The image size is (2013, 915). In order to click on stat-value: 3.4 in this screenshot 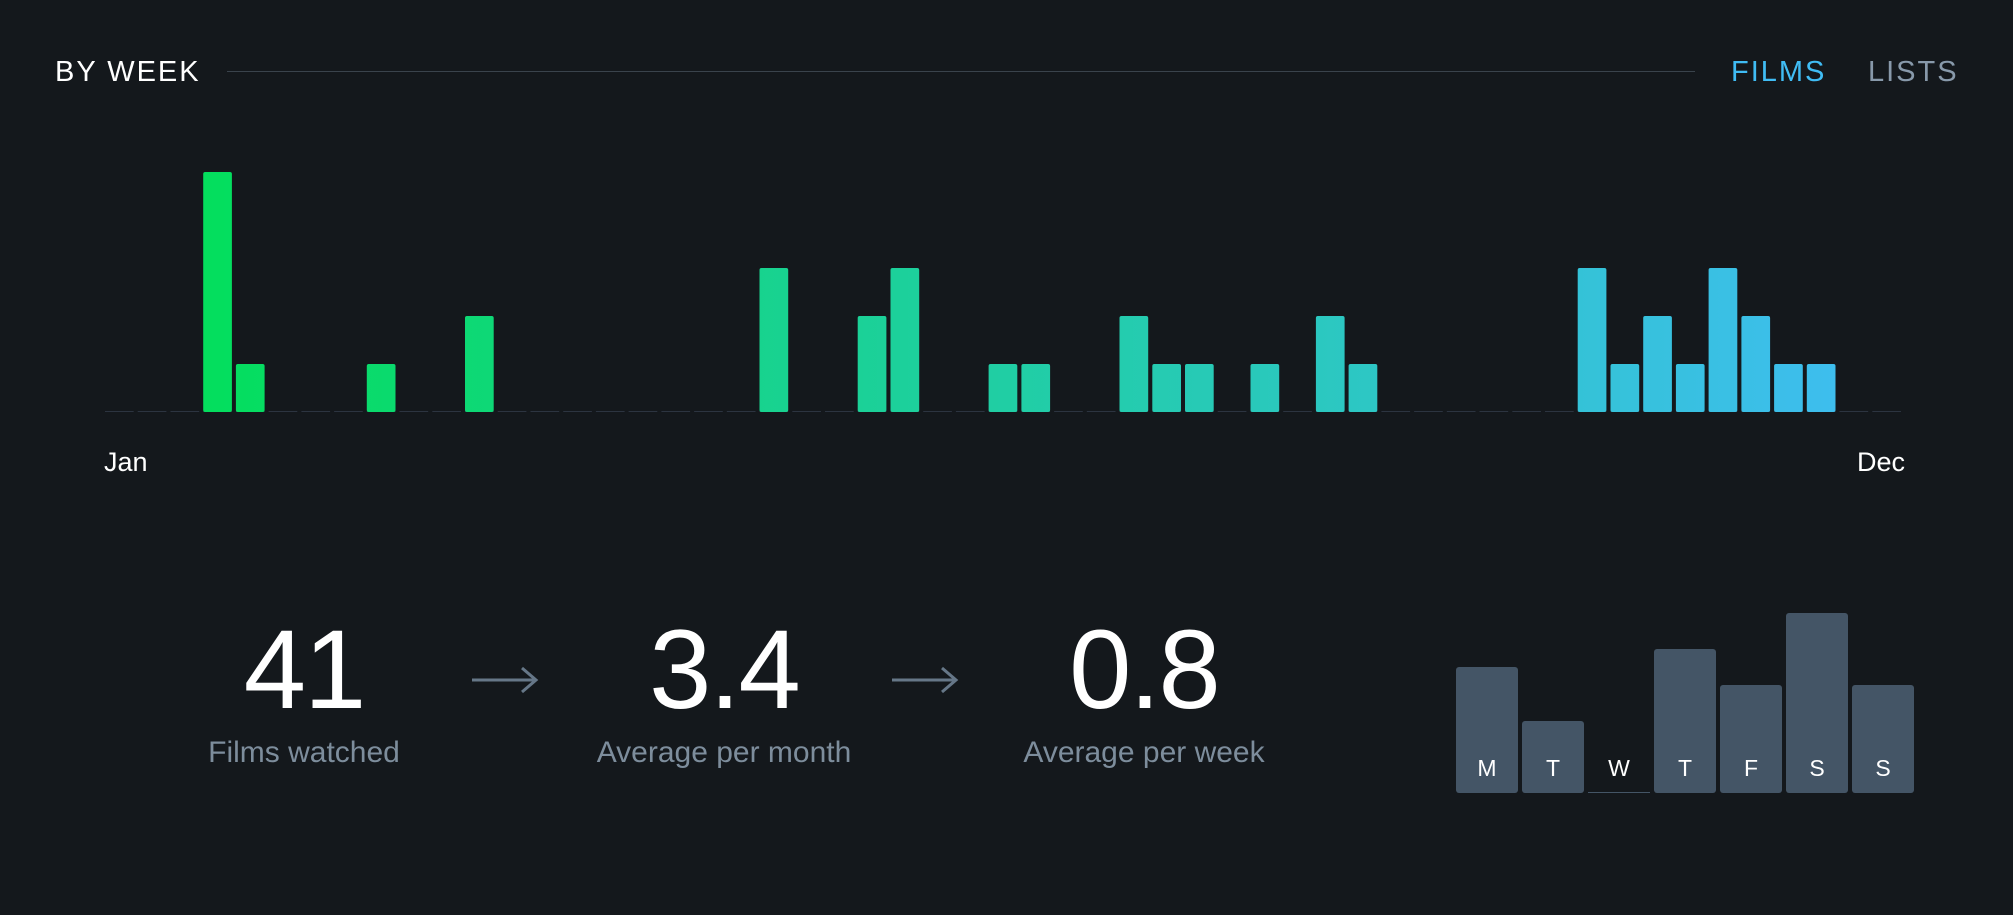, I will do `click(725, 669)`.